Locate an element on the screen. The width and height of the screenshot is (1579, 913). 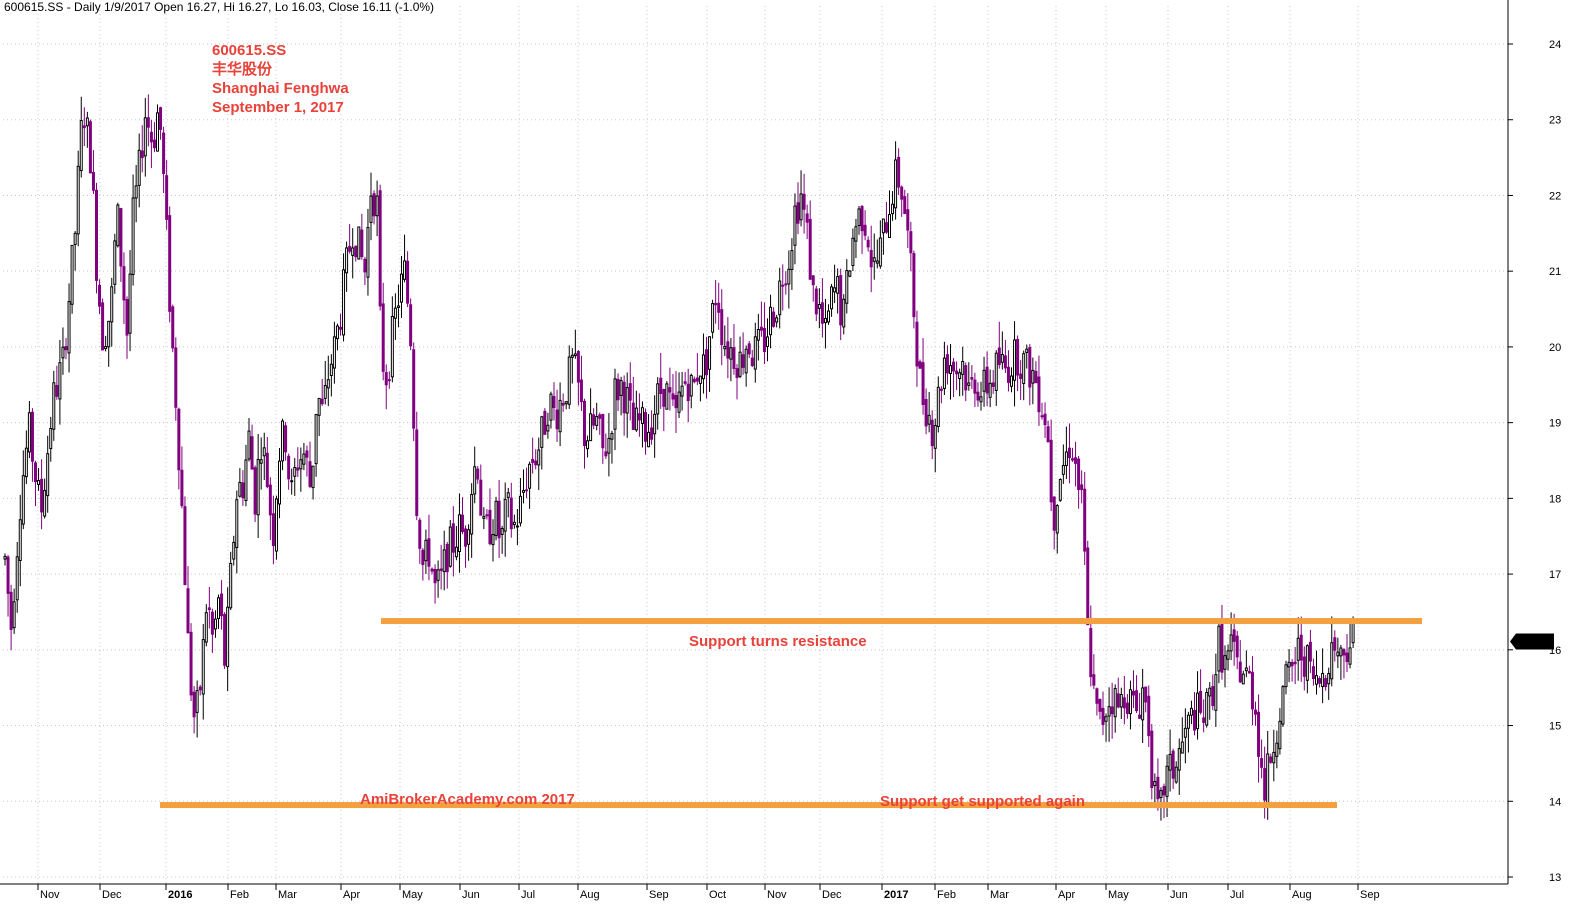
support-annotation: Support get supported again is located at coordinates (982, 801).